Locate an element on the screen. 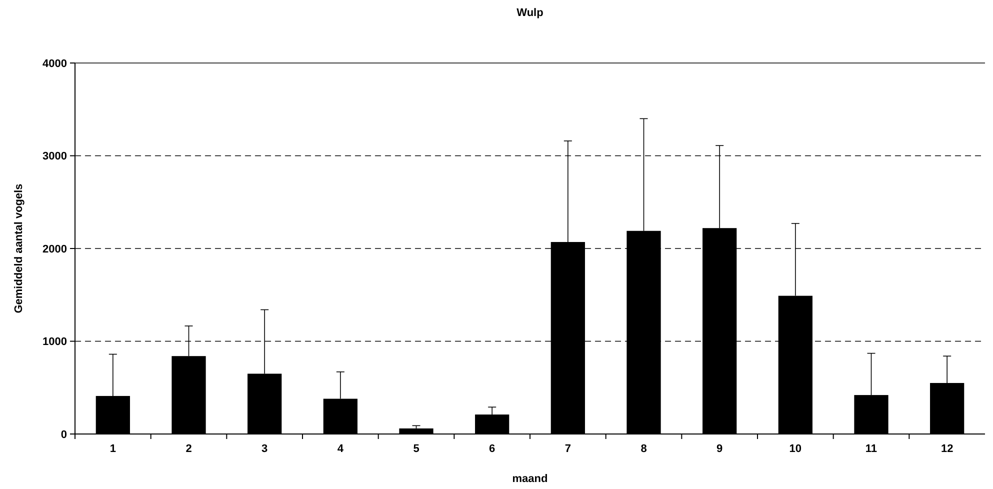  x-tick-label: 9 is located at coordinates (719, 449).